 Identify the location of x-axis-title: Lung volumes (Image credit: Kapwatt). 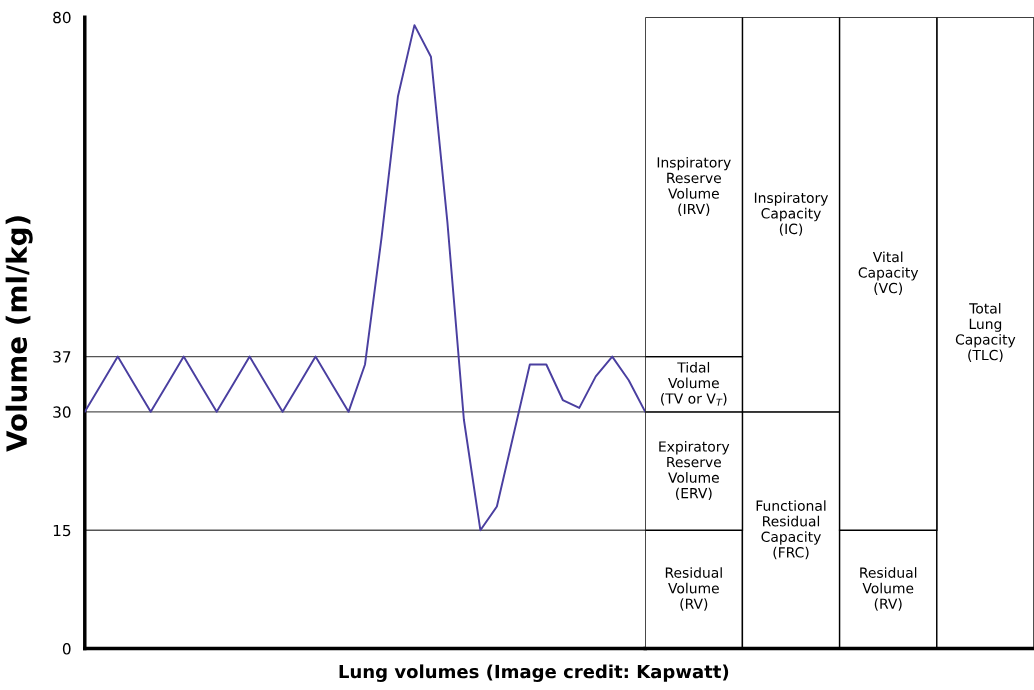
(534, 673).